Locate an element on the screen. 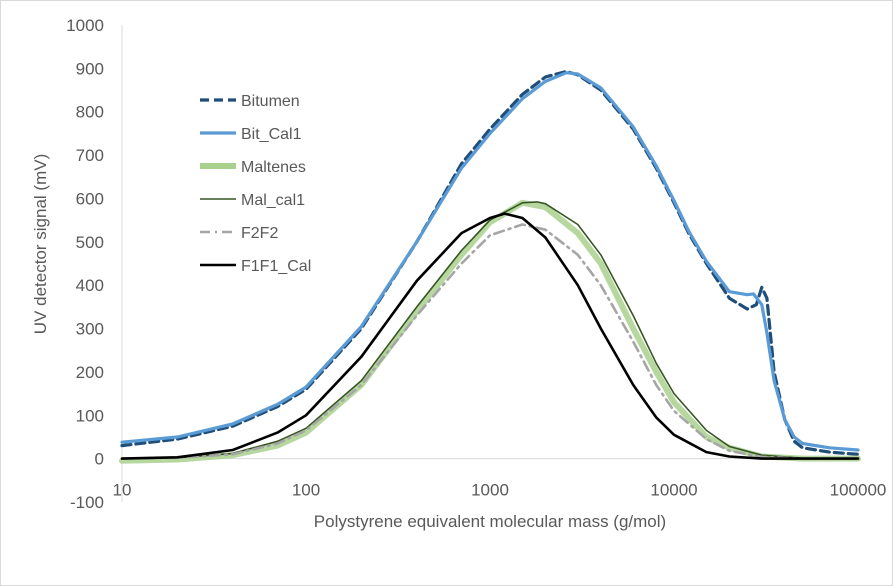  y-tick-label: 0 is located at coordinates (99, 459).